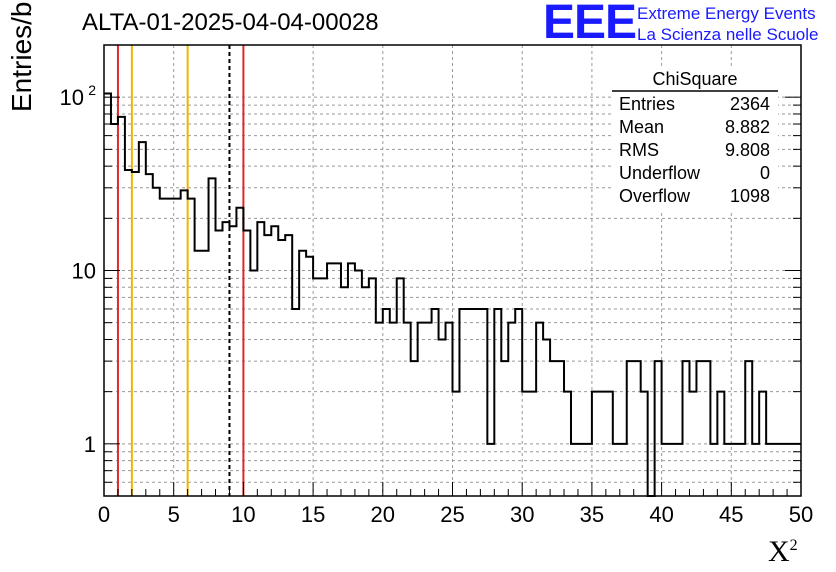 The height and width of the screenshot is (572, 836). Describe the element at coordinates (750, 196) in the screenshot. I see `stats-row-value: 1098` at that location.